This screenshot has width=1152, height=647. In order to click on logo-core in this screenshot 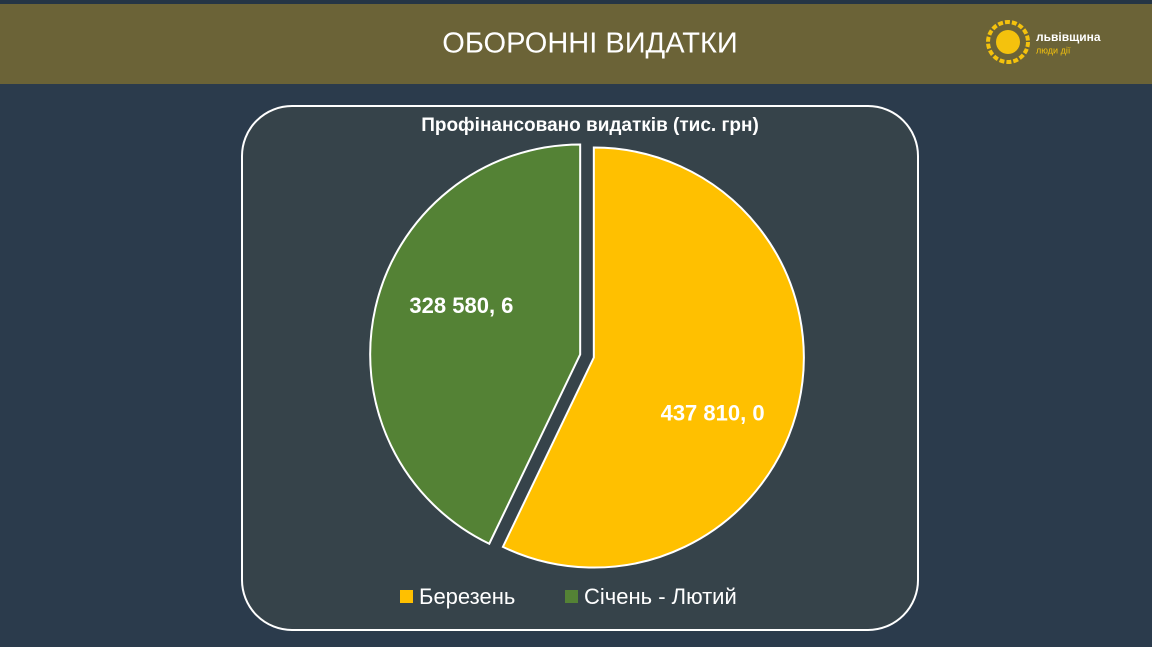, I will do `click(1008, 42)`.